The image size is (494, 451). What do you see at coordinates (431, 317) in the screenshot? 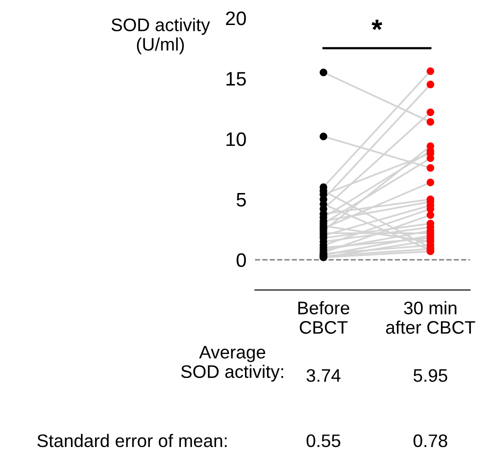
I see `x-tick-label: 30 min after CBCT` at bounding box center [431, 317].